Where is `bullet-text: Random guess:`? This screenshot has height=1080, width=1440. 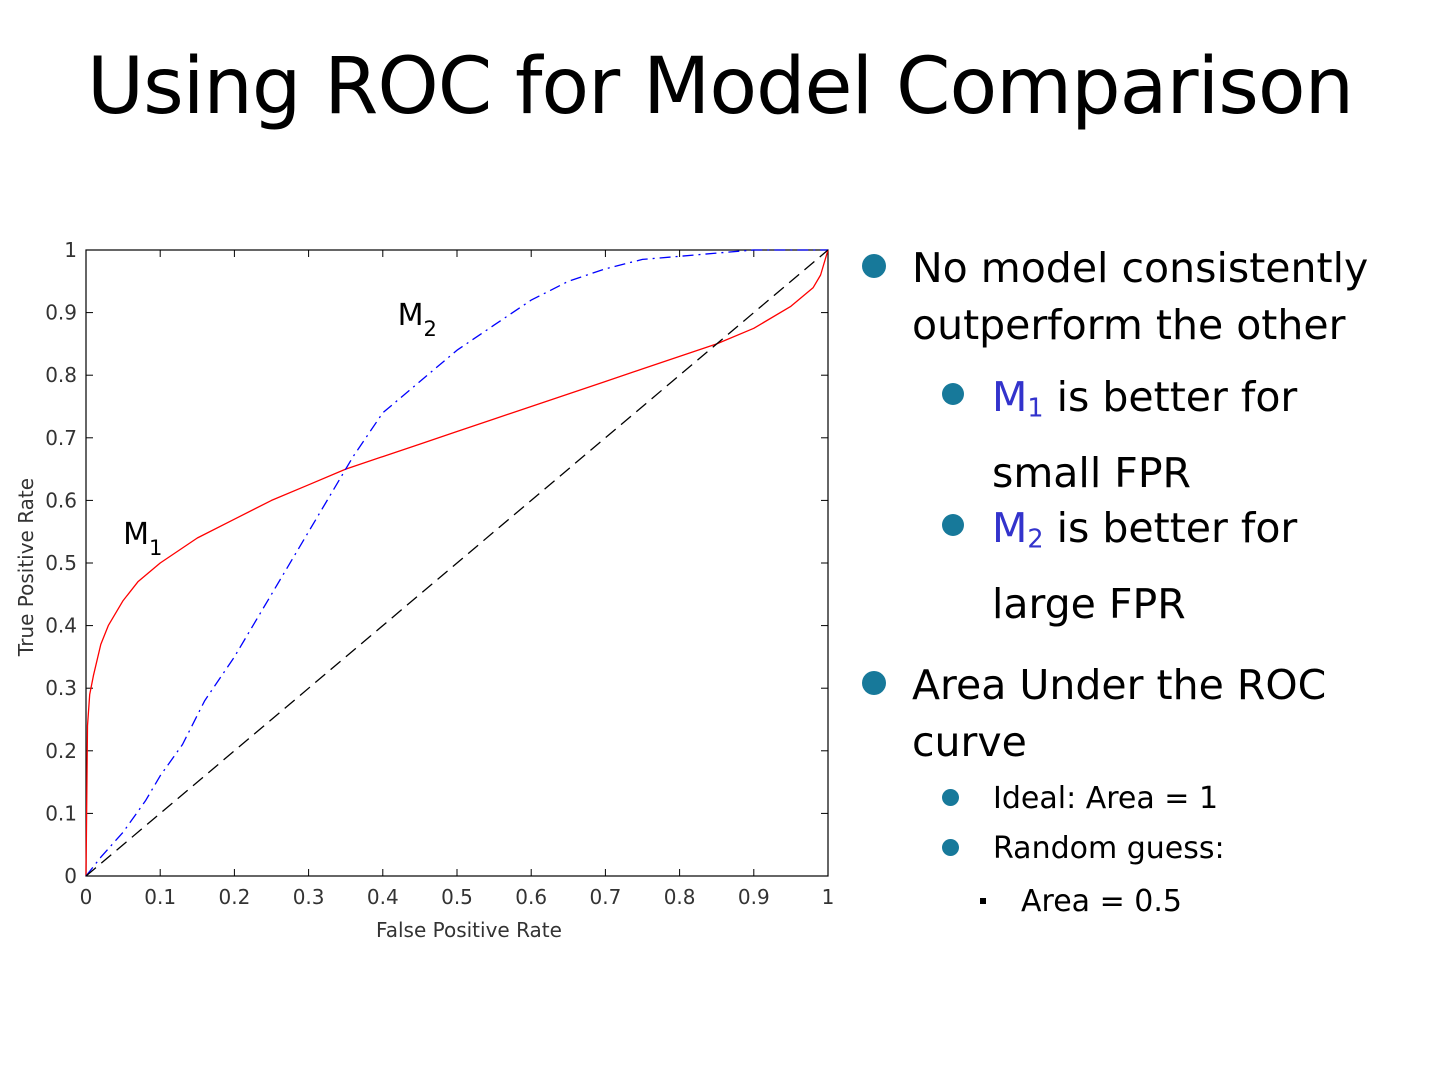 bullet-text: Random guess: is located at coordinates (1109, 848).